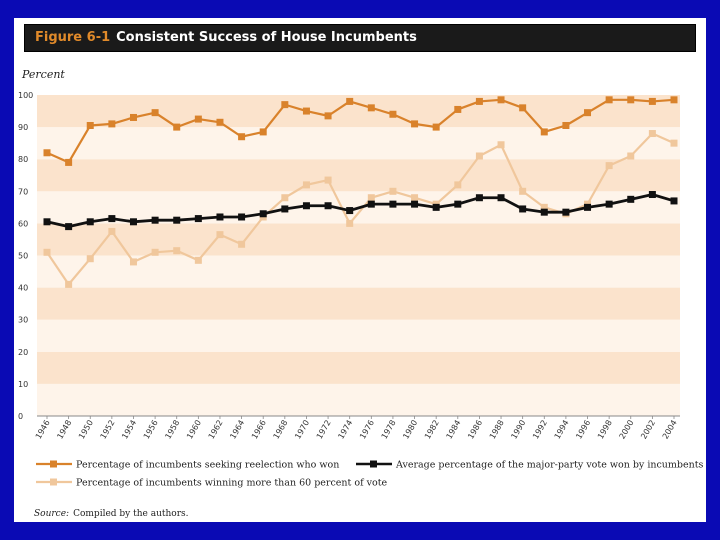 The image size is (720, 540). I want to click on y-axis-title: Percent, so click(43, 74).